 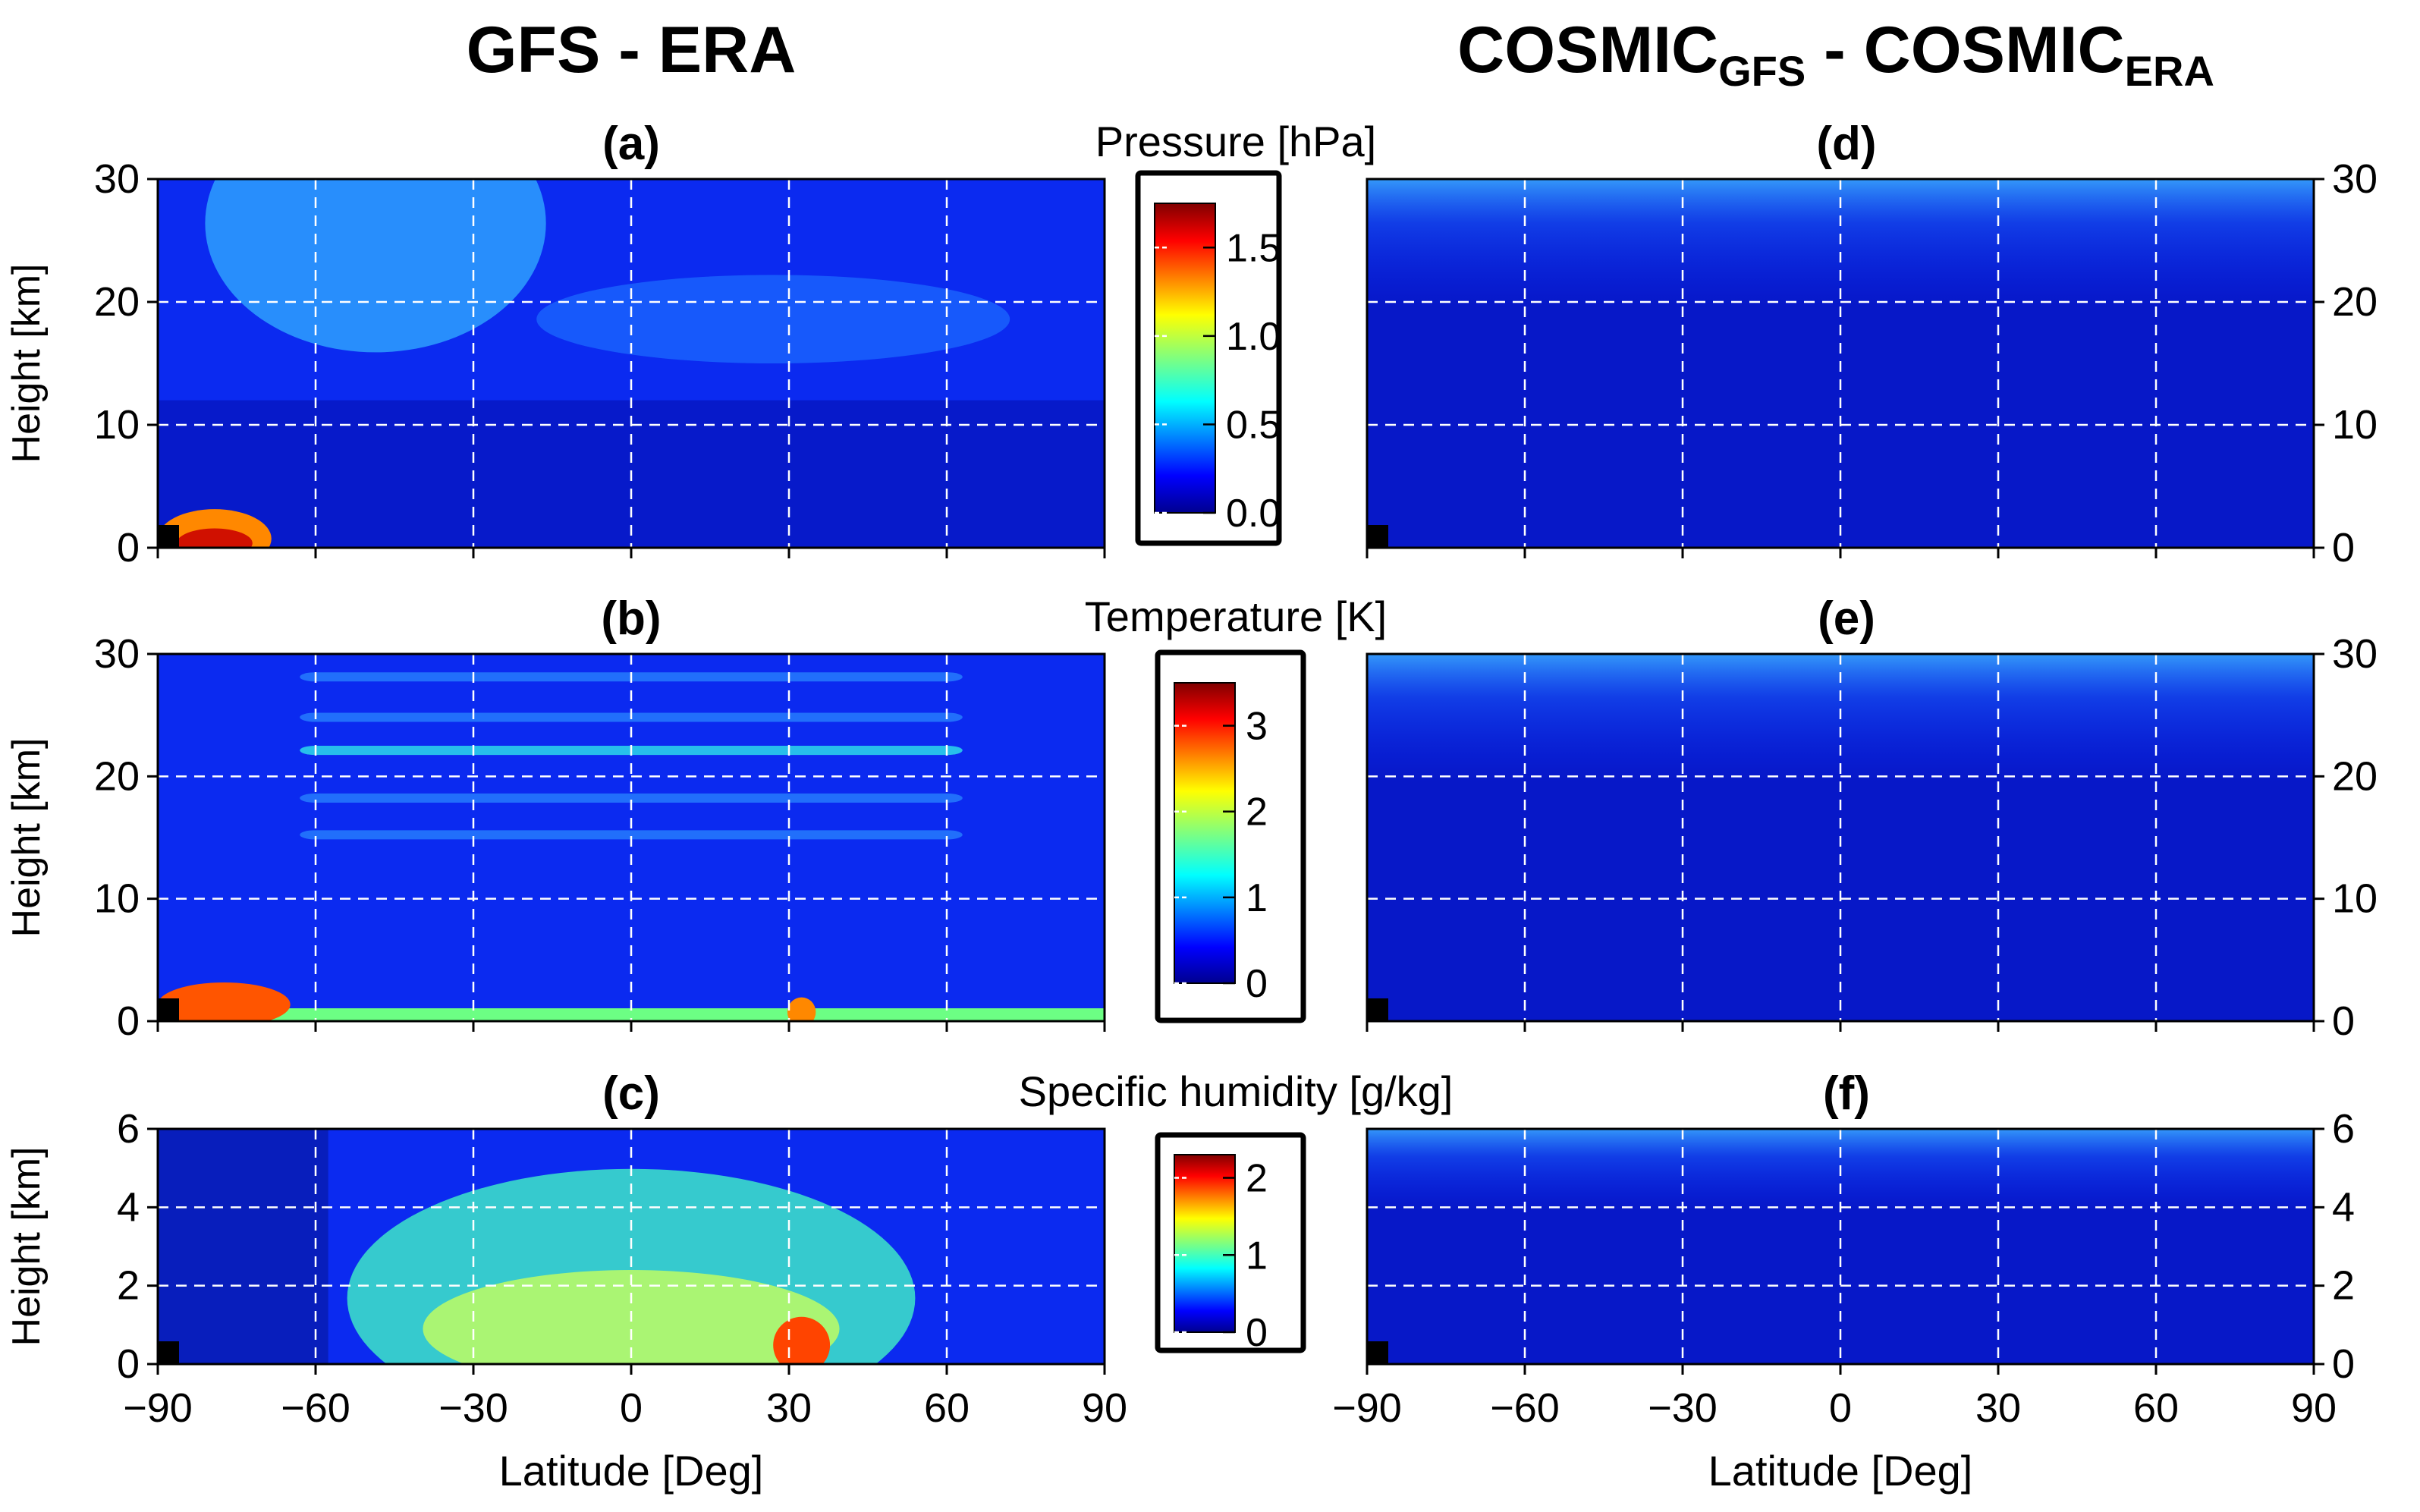 What do you see at coordinates (632, 50) in the screenshot?
I see `column-title-gfs-era: GFS - ERA` at bounding box center [632, 50].